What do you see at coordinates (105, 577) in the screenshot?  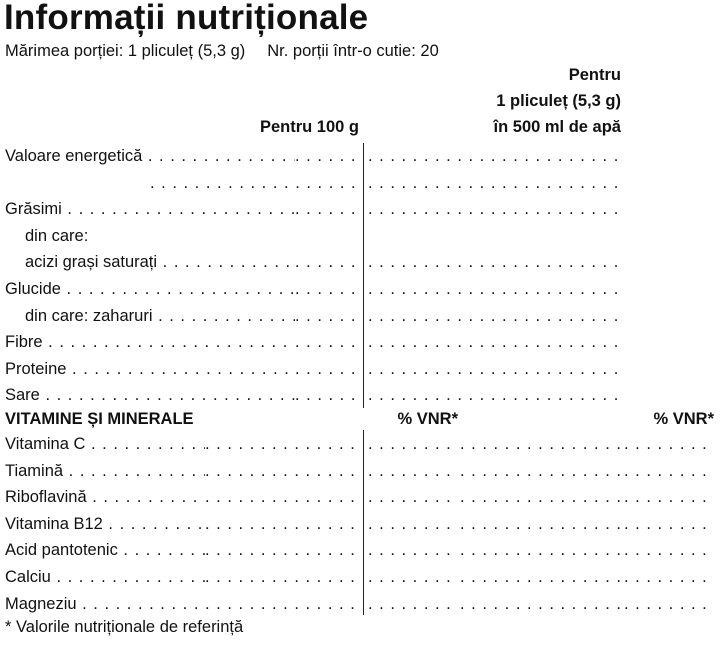 I see `vitamin-name: Calciu` at bounding box center [105, 577].